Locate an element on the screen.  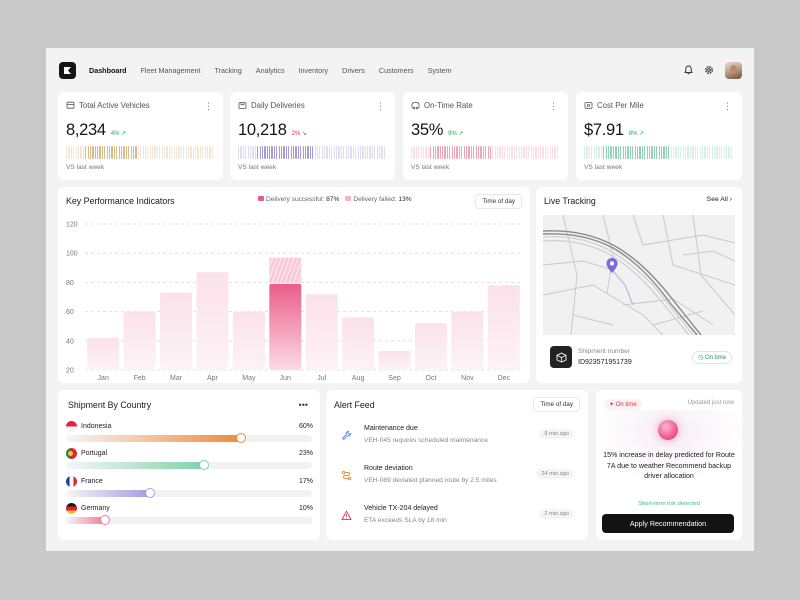
live-tracking-card: Live Tracking See All › is located at coordinates (639, 285).